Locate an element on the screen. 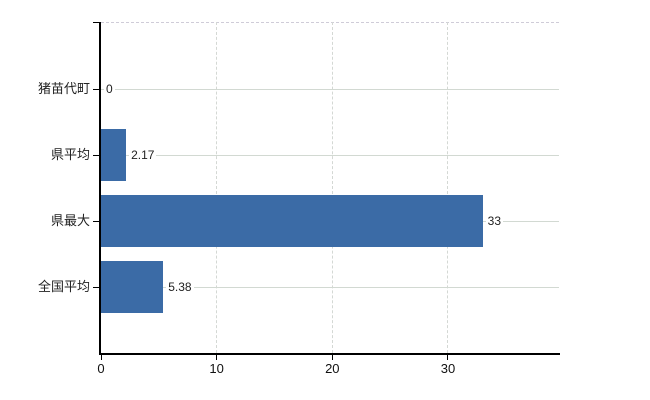 Image resolution: width=650 pixels, height=400 pixels. y-axis-line is located at coordinates (100, 188).